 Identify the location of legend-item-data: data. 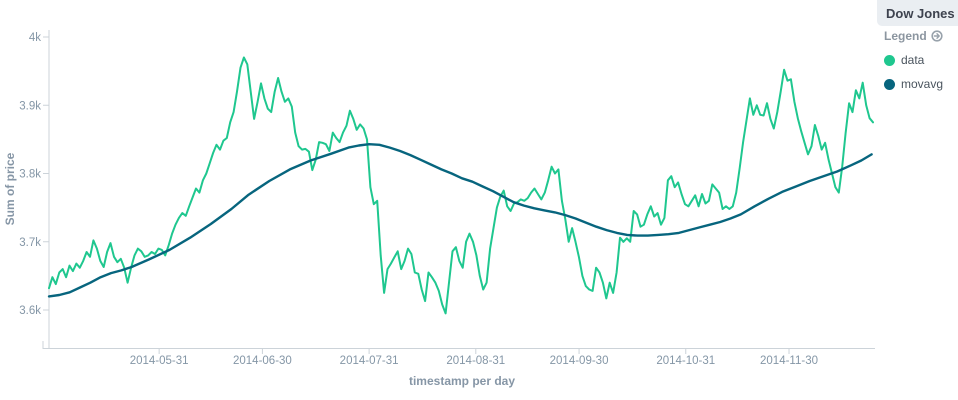
(913, 60).